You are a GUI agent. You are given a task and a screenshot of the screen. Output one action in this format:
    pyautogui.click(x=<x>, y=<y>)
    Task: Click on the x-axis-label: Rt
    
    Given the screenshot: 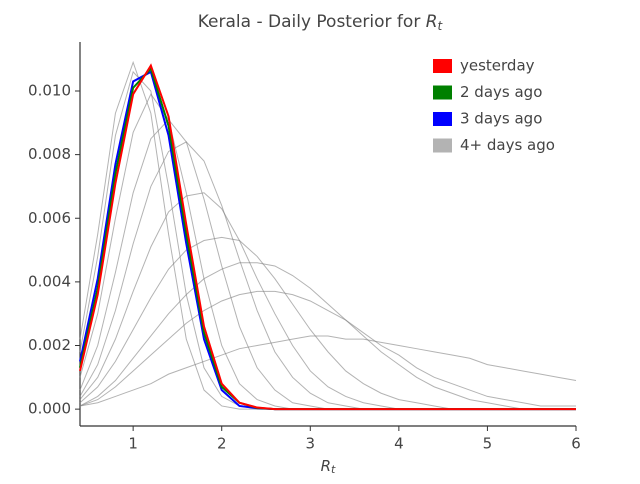 What is the action you would take?
    pyautogui.click(x=328, y=467)
    